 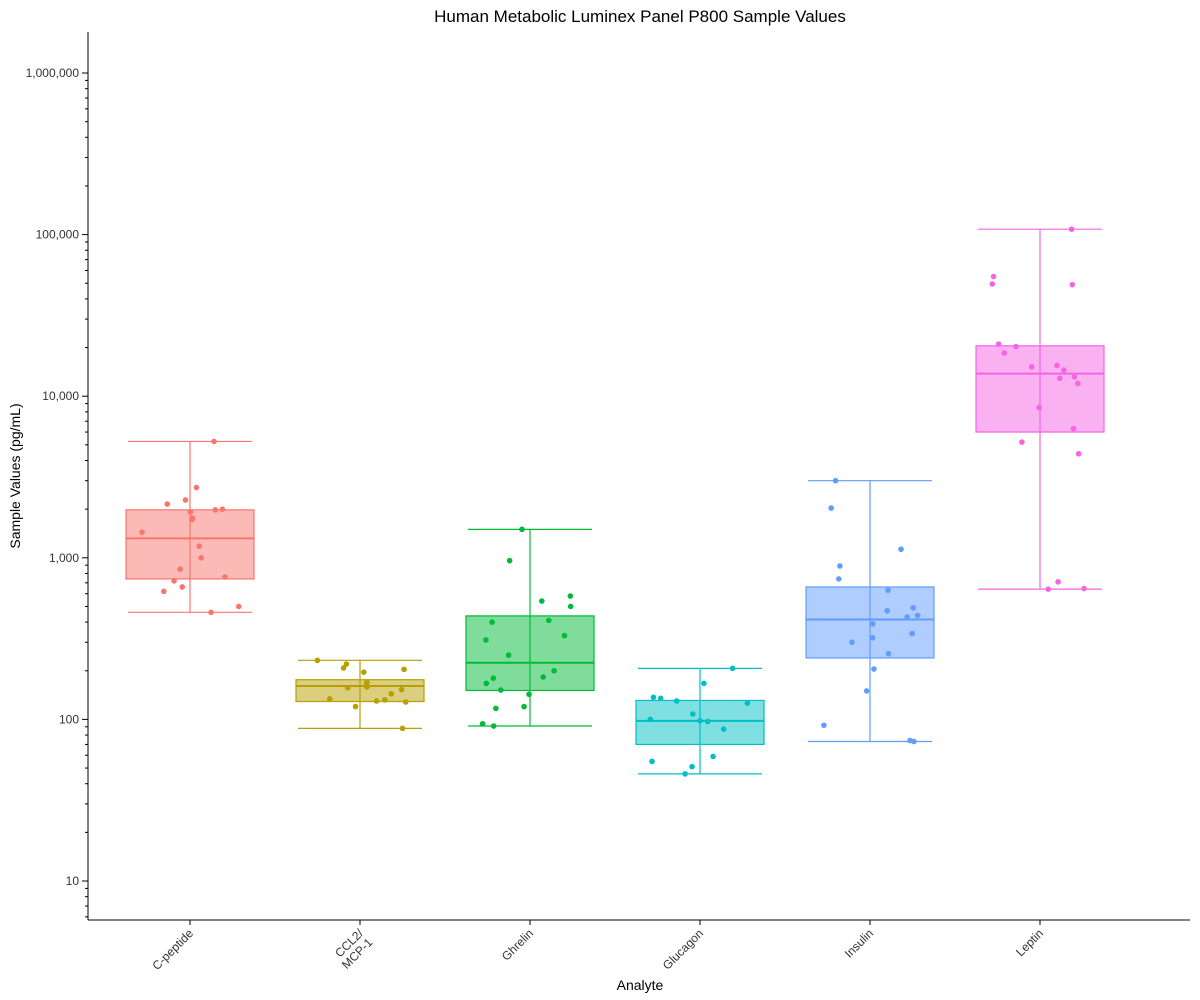 What do you see at coordinates (640, 985) in the screenshot?
I see `x-axis-label: Analyte` at bounding box center [640, 985].